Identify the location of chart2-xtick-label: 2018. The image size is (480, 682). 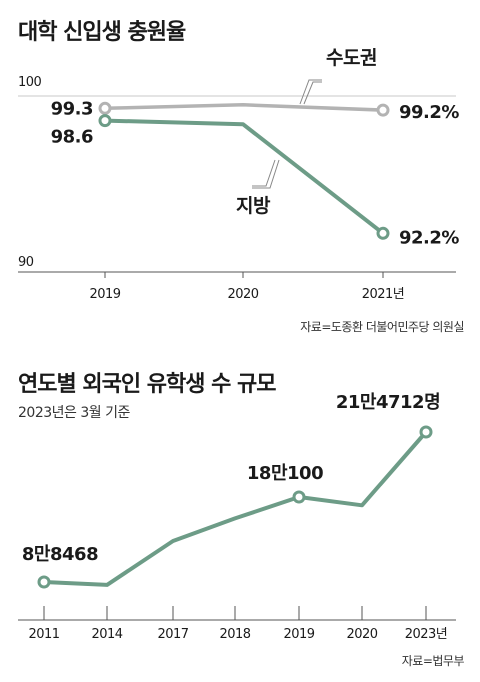
(234, 634).